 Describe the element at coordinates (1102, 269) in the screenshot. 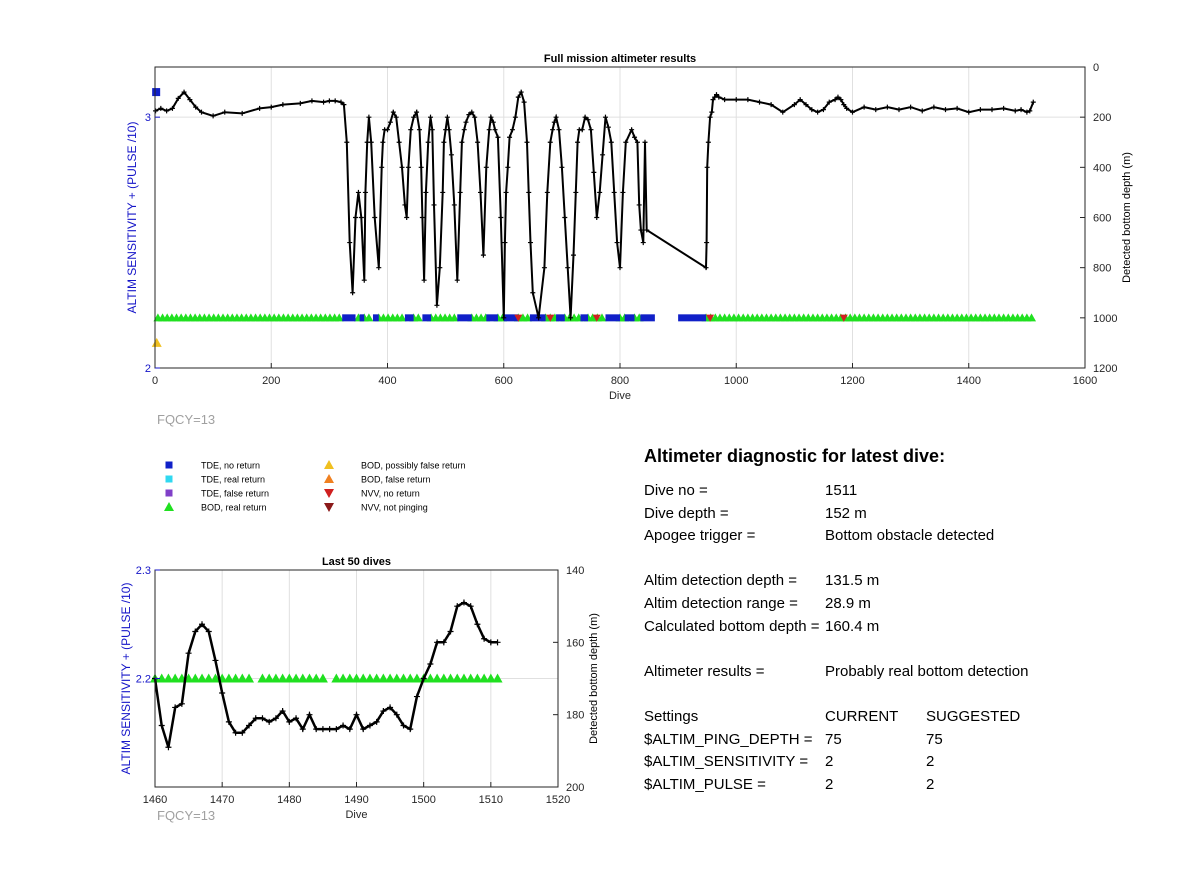

I see `y-right-tick-label: 800` at that location.